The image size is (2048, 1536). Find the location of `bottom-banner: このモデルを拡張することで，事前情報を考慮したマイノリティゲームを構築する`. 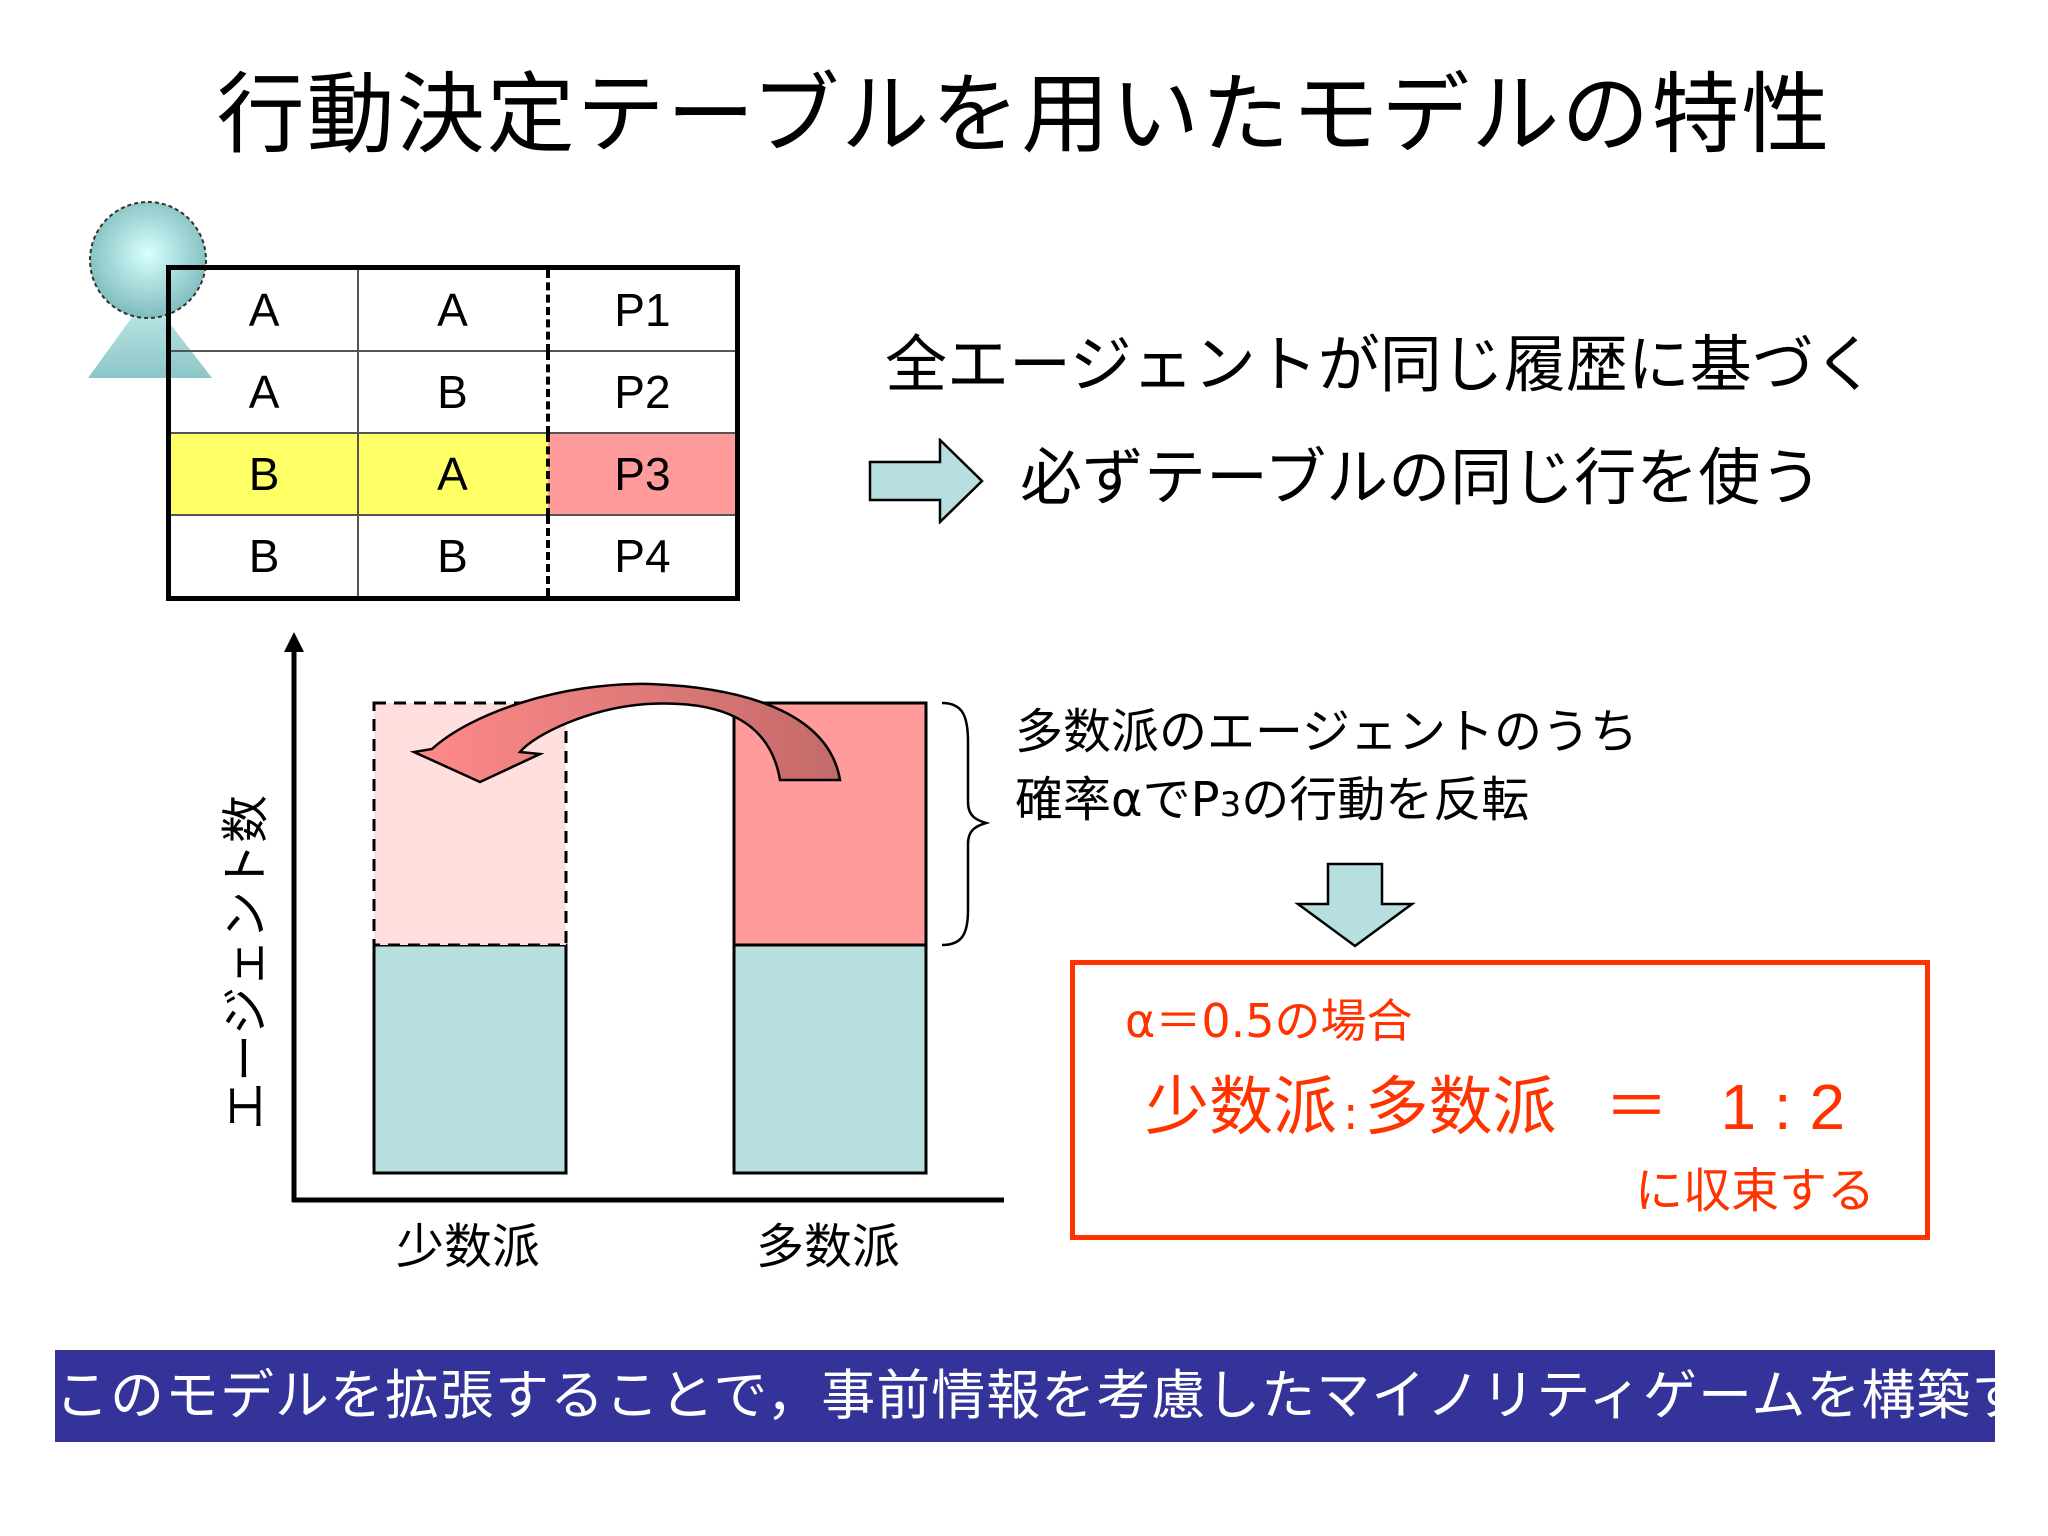

bottom-banner: このモデルを拡張することで，事前情報を考慮したマイノリティゲームを構築する is located at coordinates (1051, 1396).